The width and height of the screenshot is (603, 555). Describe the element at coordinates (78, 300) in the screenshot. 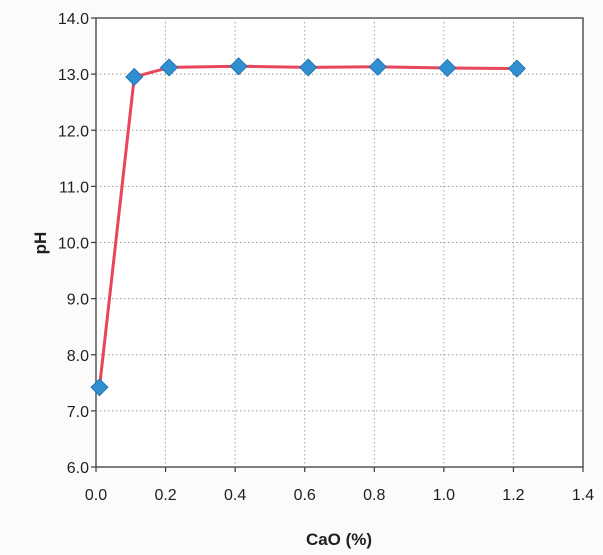

I see `y-tick-label: 9.0` at that location.